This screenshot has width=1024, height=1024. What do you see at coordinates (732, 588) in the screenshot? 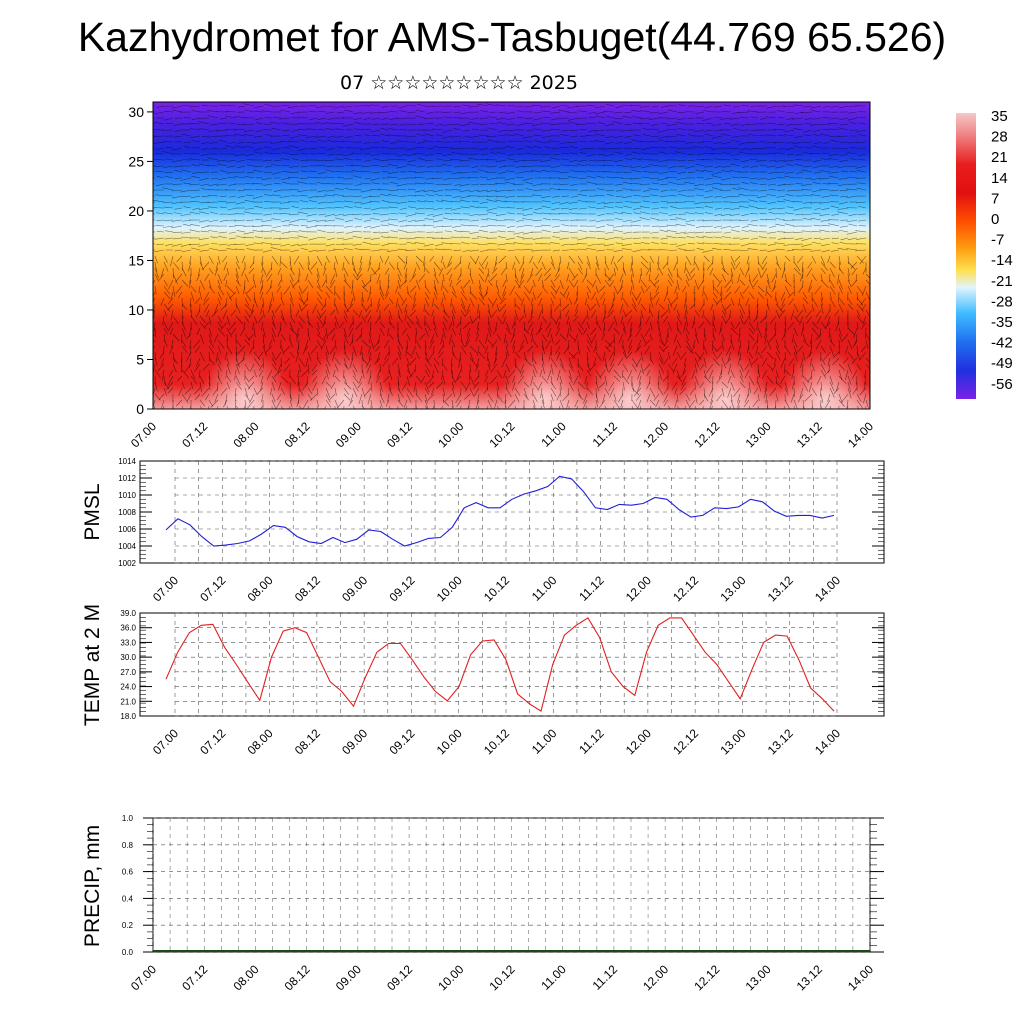
I see `x-tick-label: 13.00` at bounding box center [732, 588].